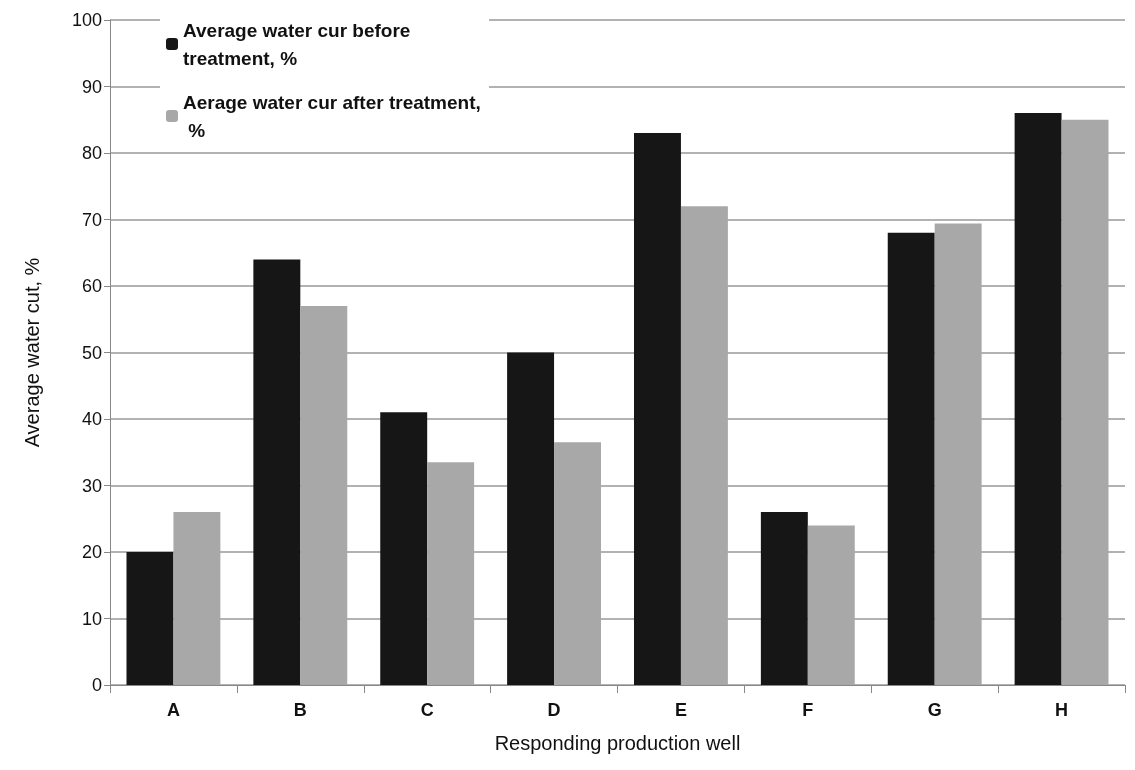 This screenshot has height=770, width=1135. What do you see at coordinates (91, 485) in the screenshot?
I see `y-tick-label: 30` at bounding box center [91, 485].